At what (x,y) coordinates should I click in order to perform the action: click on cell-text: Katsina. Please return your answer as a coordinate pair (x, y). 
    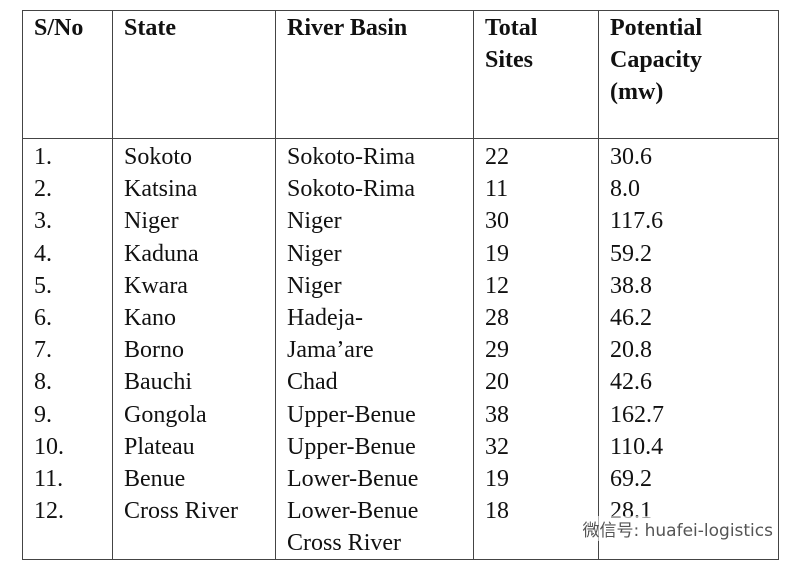
    Looking at the image, I should click on (161, 189).